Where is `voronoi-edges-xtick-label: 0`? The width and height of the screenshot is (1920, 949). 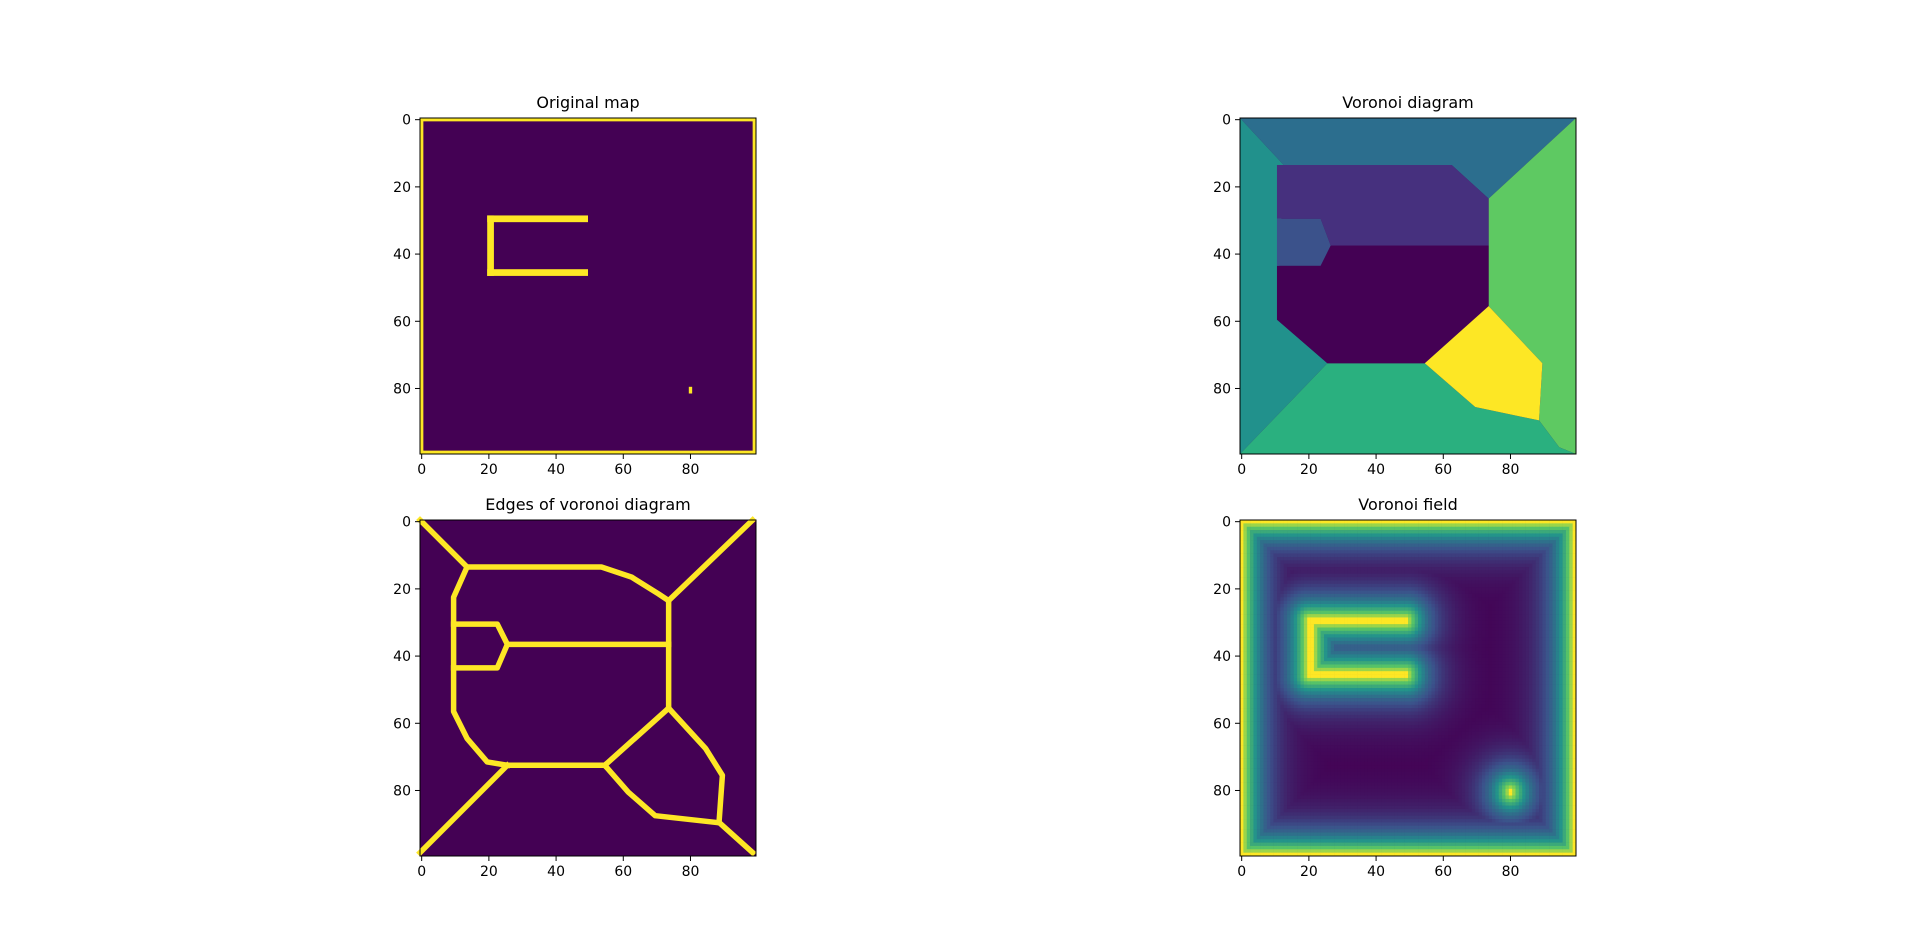
voronoi-edges-xtick-label: 0 is located at coordinates (421, 872).